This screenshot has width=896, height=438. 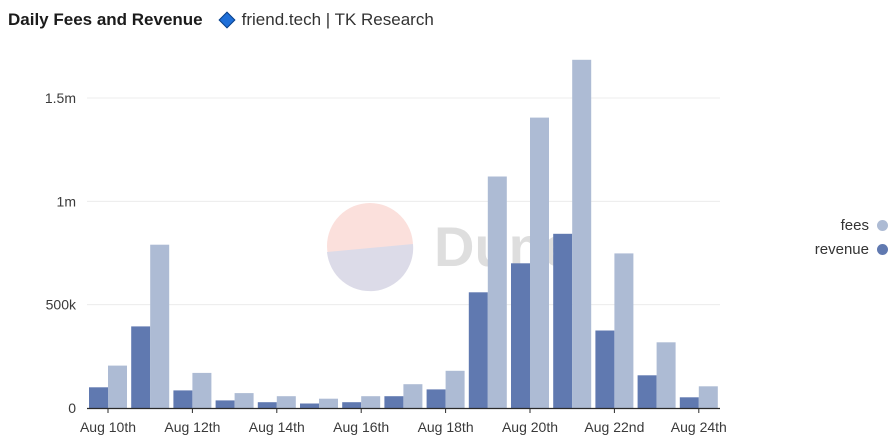 I want to click on y-tick-label: 500k, so click(x=61, y=305).